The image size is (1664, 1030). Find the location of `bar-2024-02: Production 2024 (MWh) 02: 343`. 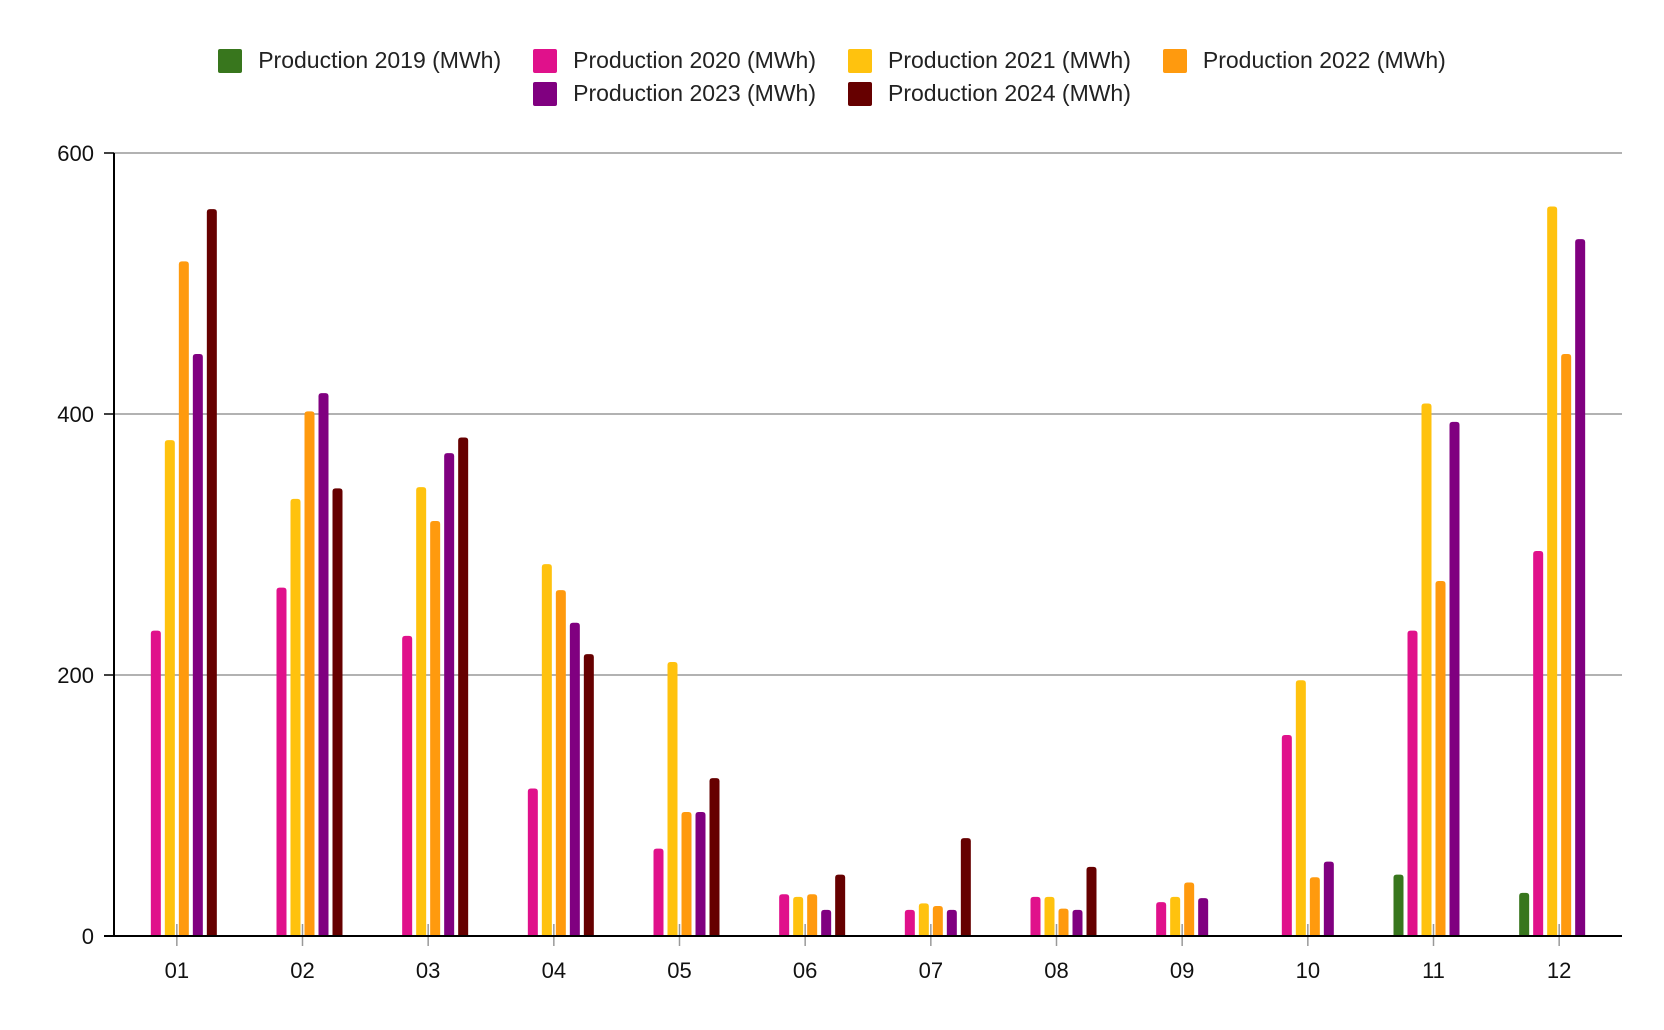

bar-2024-02: Production 2024 (MWh) 02: 343 is located at coordinates (337, 712).